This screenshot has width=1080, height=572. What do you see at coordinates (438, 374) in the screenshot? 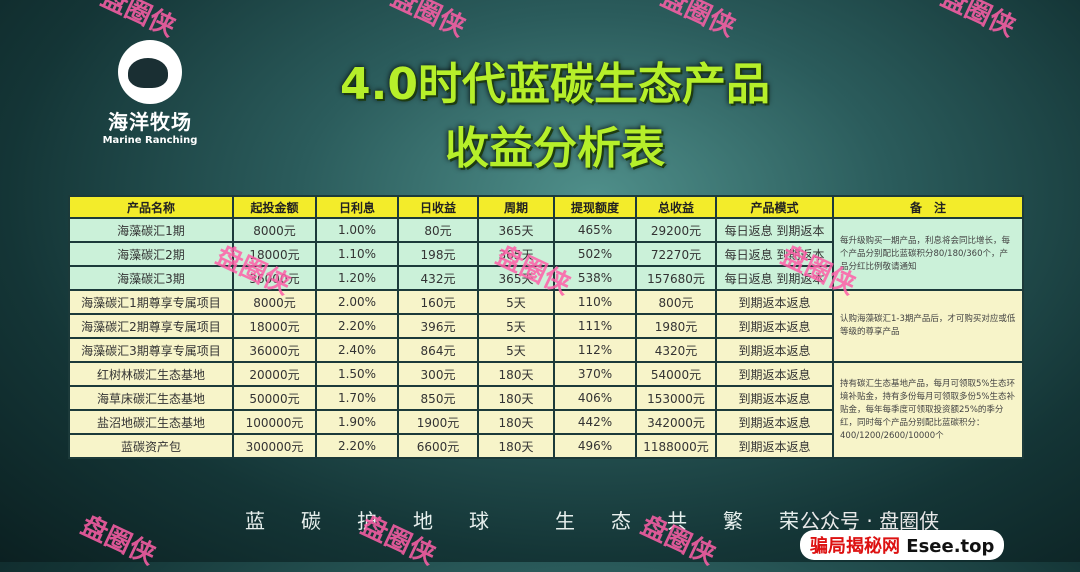
I see `table-cell: 300元` at bounding box center [438, 374].